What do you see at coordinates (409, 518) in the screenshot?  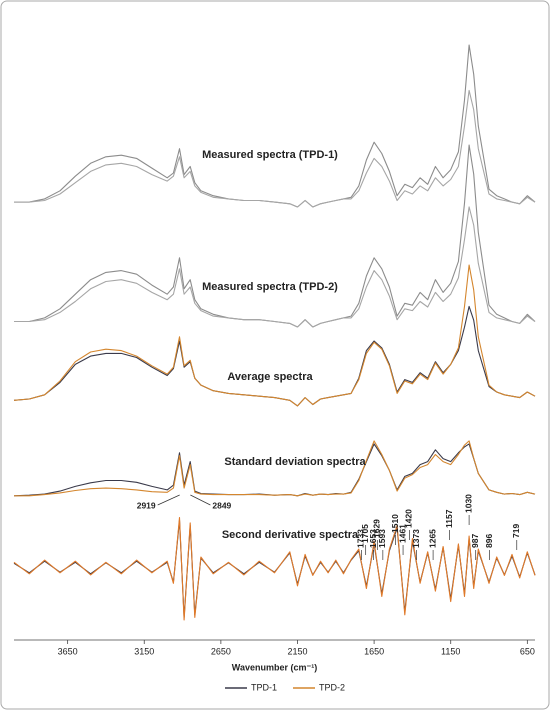 I see `peak-label: 1420` at bounding box center [409, 518].